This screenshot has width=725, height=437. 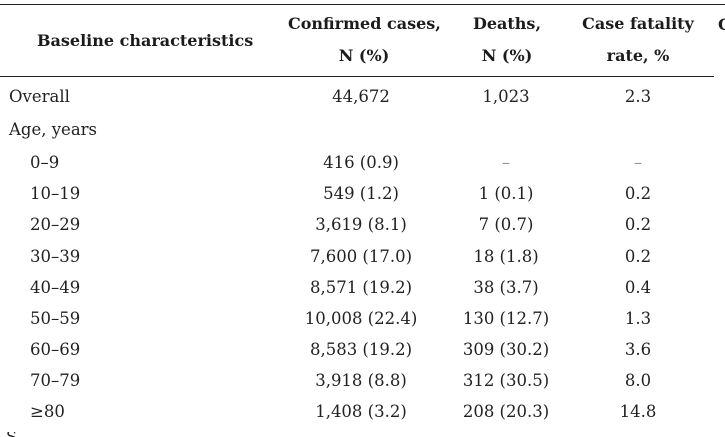 I want to click on deaths-cell: 312 (30.5), so click(x=506, y=380).